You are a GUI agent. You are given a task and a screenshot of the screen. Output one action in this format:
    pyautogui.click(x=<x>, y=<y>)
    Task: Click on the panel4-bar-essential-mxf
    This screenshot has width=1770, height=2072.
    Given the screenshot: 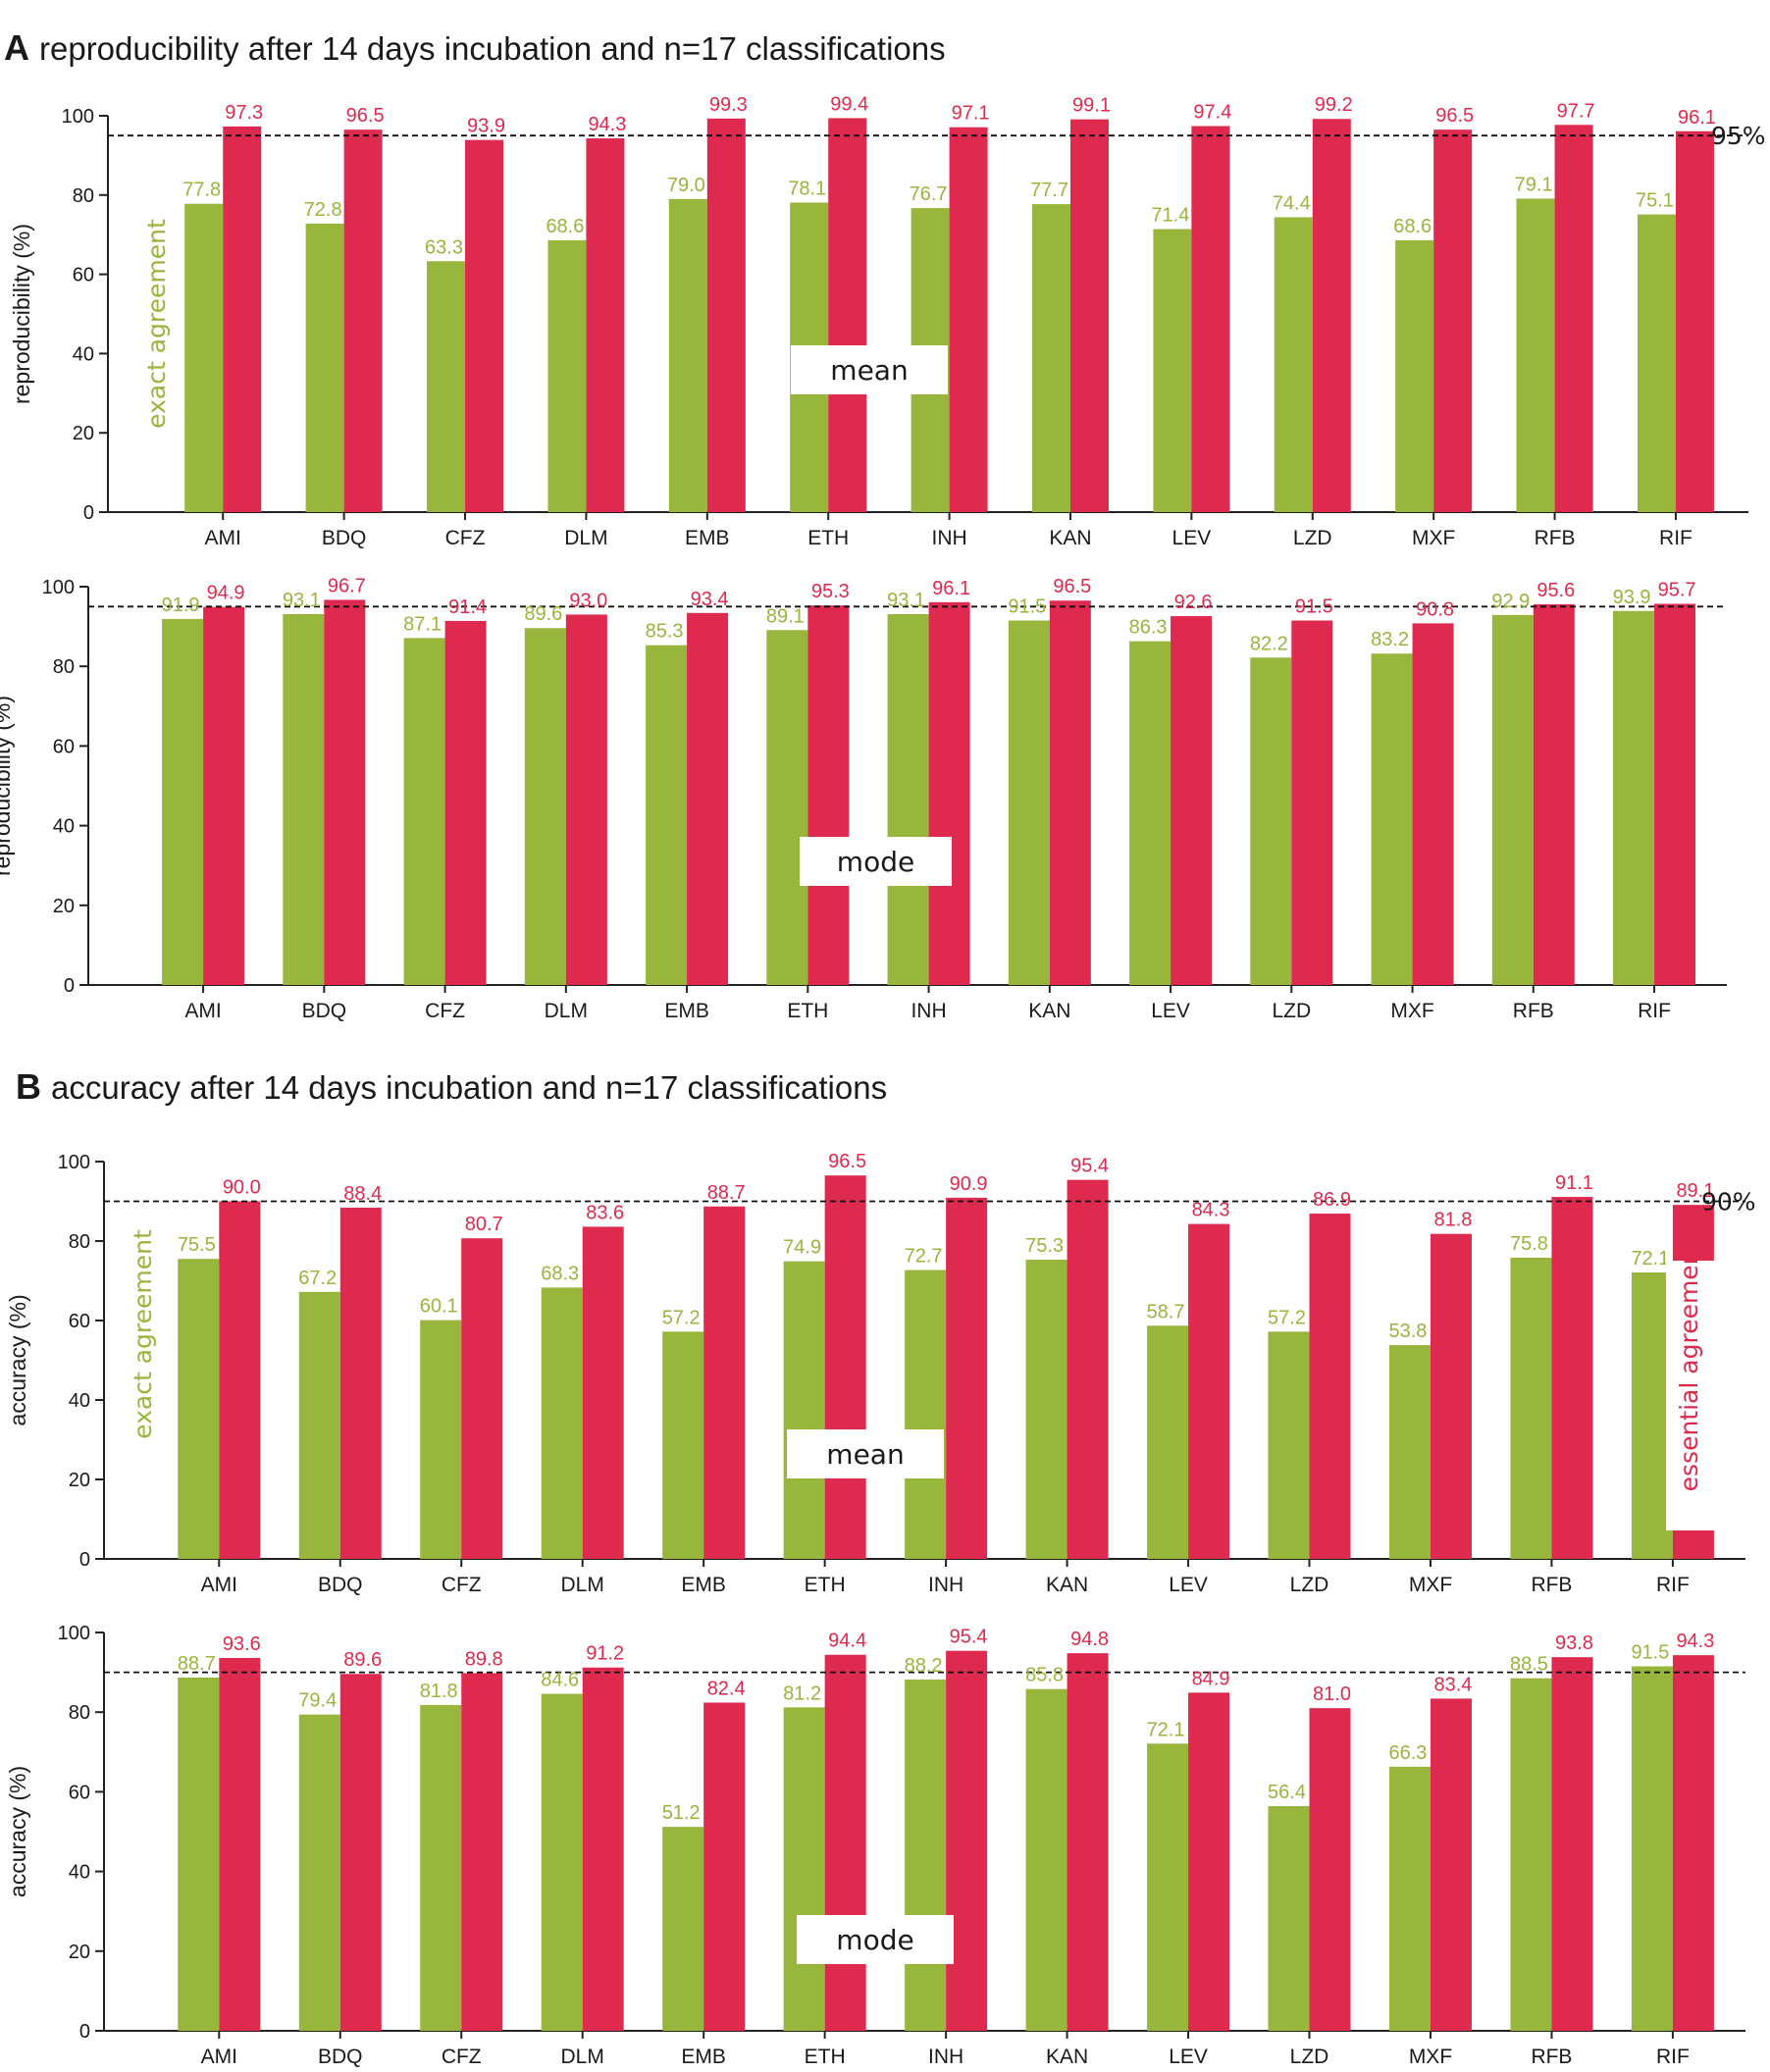 What is the action you would take?
    pyautogui.click(x=1451, y=1864)
    